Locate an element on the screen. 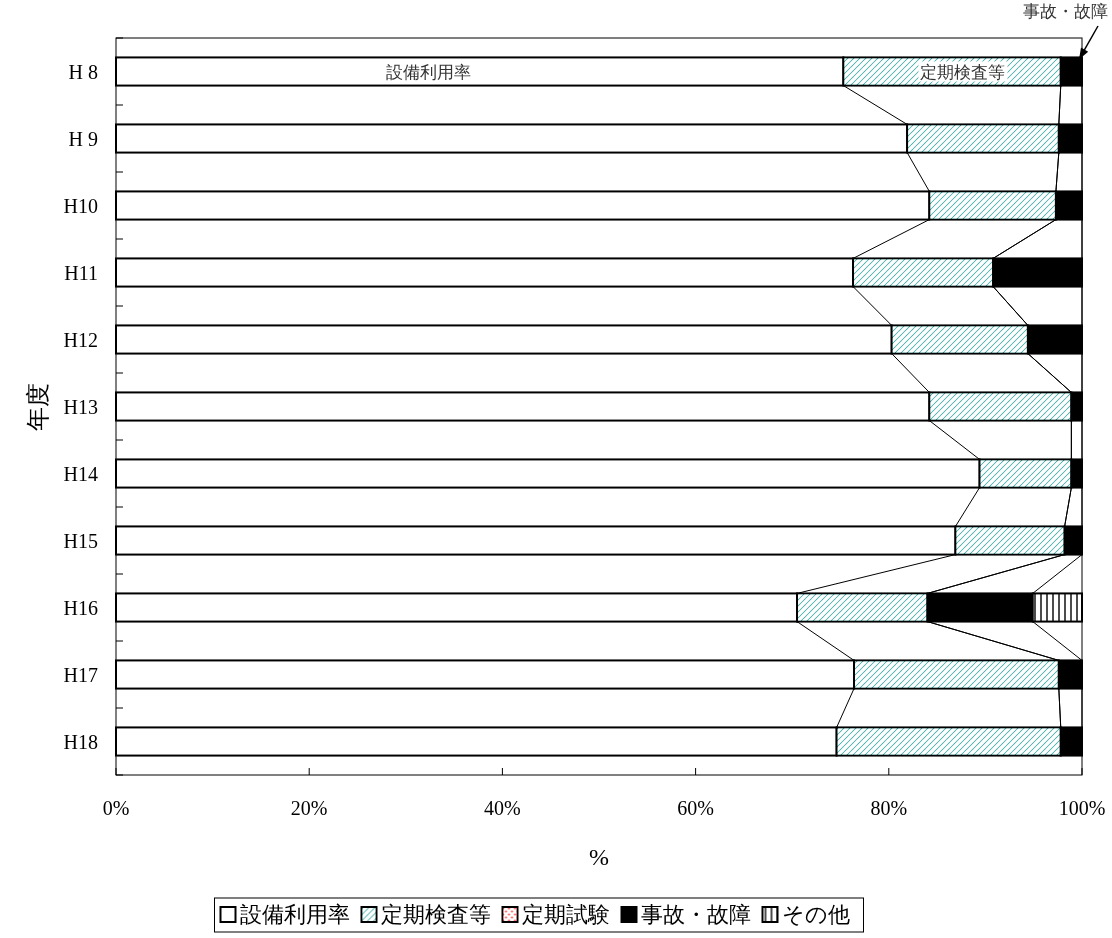 The height and width of the screenshot is (938, 1112). y-tick-label: H10 is located at coordinates (80, 205).